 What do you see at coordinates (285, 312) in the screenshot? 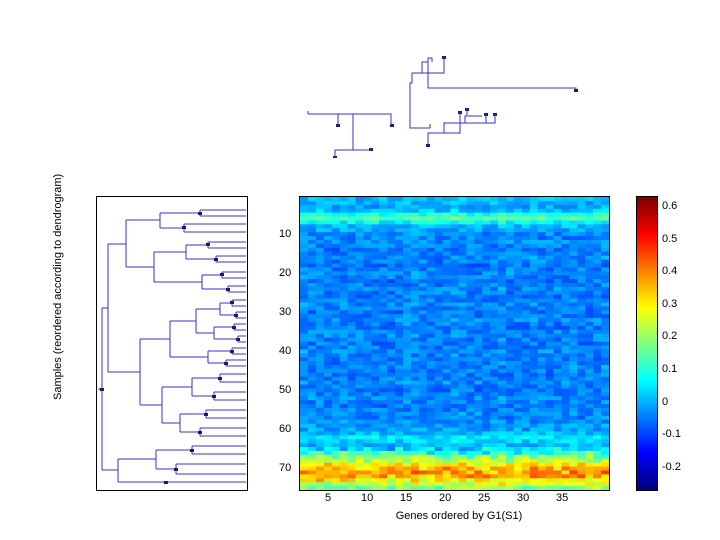
I see `ytick-30: 30` at bounding box center [285, 312].